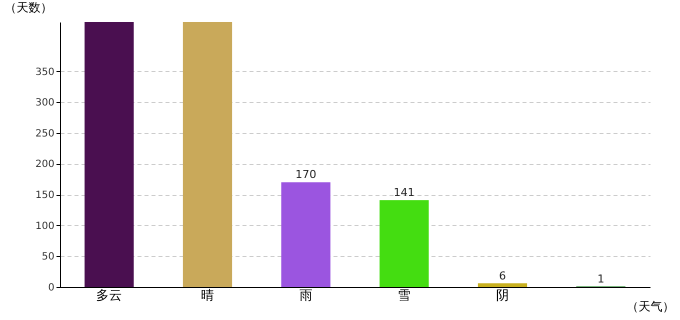 The image size is (680, 320). What do you see at coordinates (207, 296) in the screenshot?
I see `x-tick-label: 晴` at bounding box center [207, 296].